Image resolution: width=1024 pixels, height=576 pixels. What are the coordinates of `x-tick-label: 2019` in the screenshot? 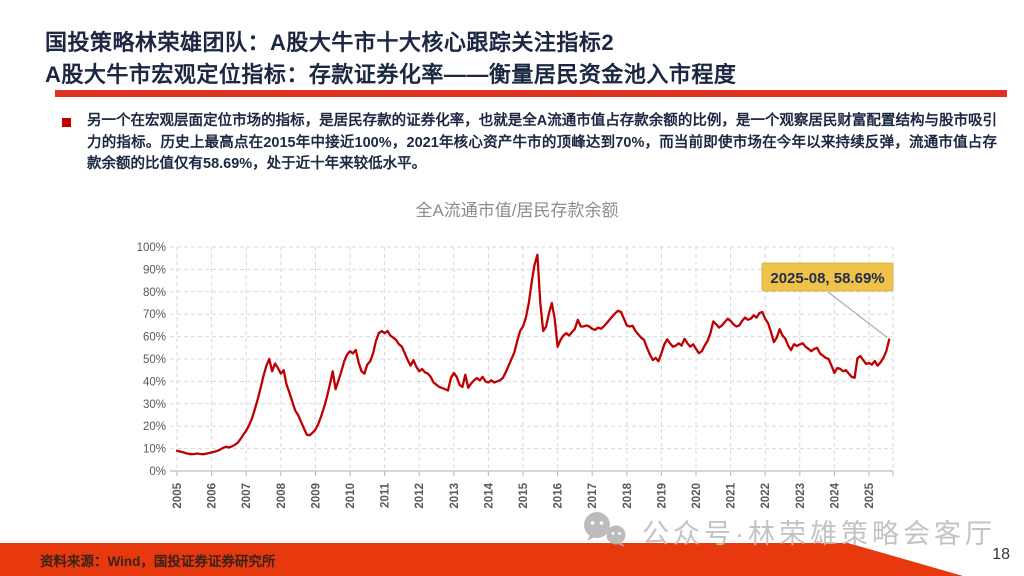 It's located at (662, 496).